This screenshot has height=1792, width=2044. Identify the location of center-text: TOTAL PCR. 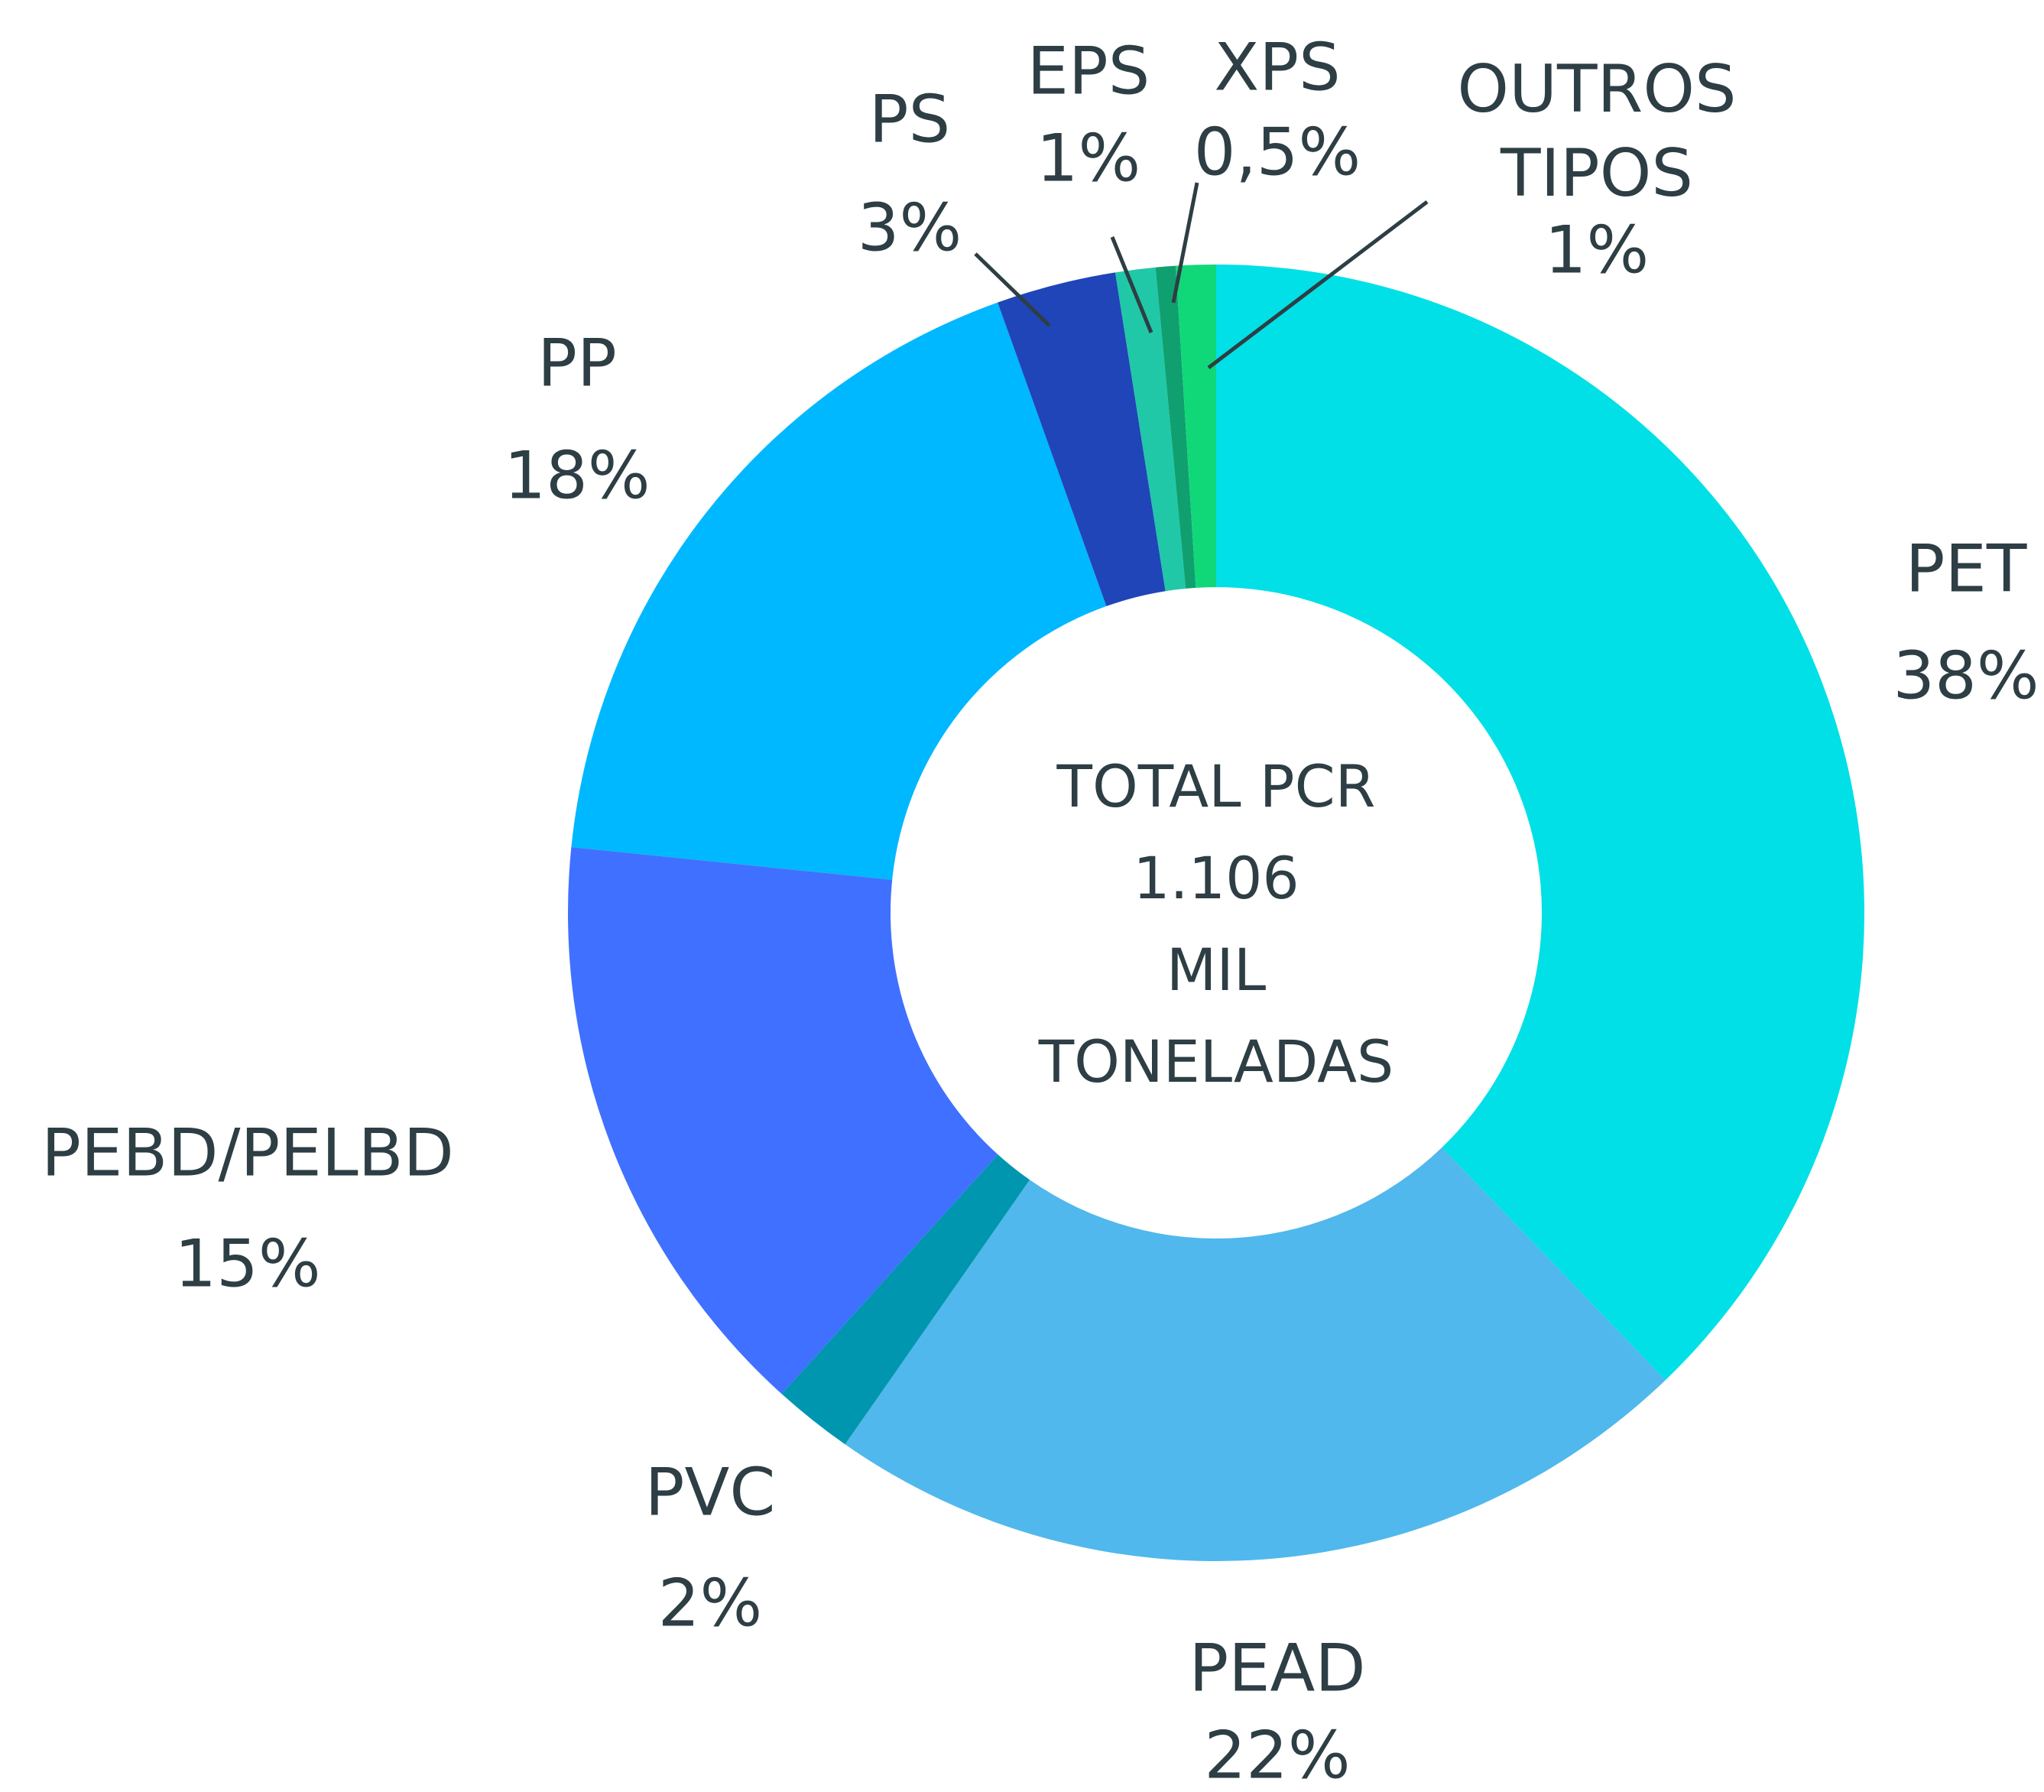
(1216, 786).